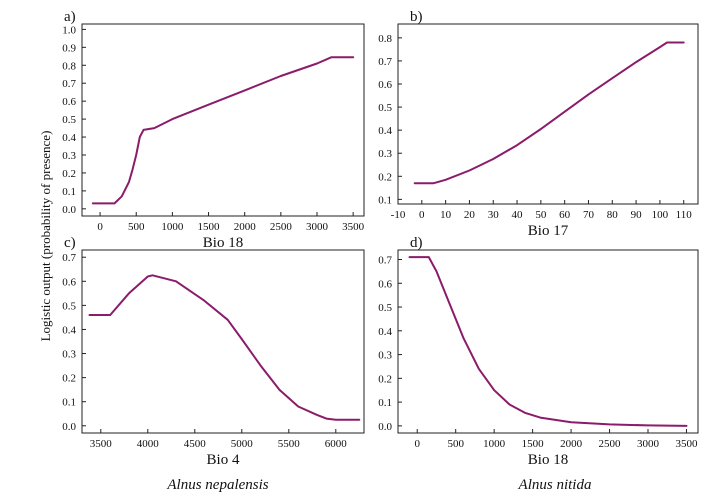 This screenshot has width=724, height=501. What do you see at coordinates (70, 243) in the screenshot?
I see `panel-label: c)` at bounding box center [70, 243].